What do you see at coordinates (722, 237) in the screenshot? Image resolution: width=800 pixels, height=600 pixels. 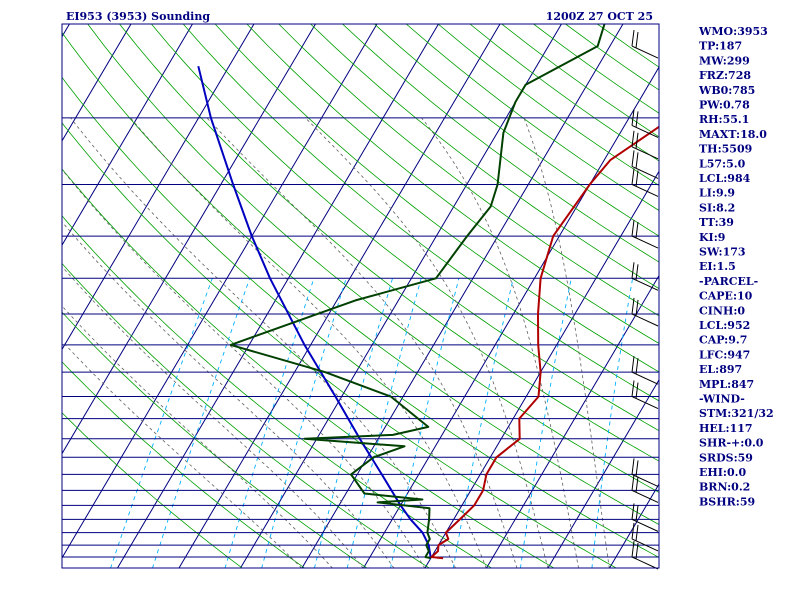 I see `index-value: 9` at bounding box center [722, 237].